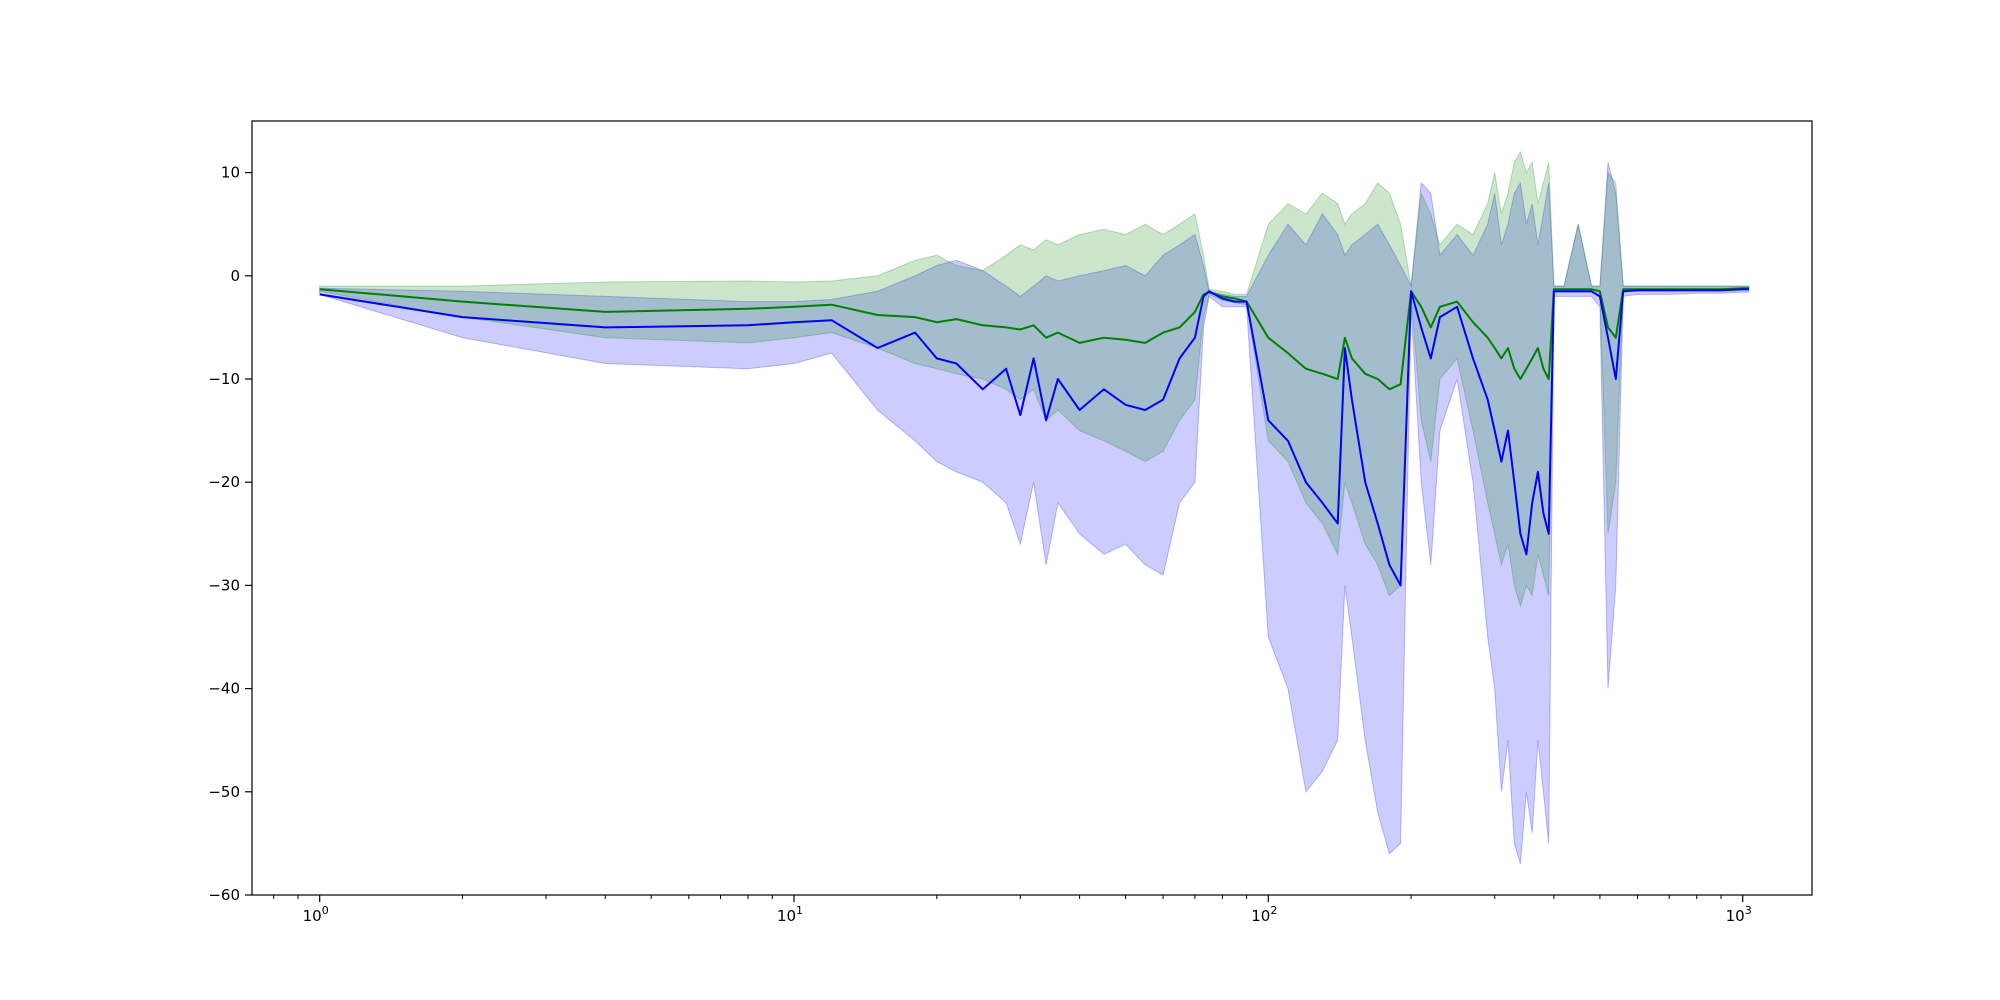 Image resolution: width=2000 pixels, height=1000 pixels. I want to click on y-tick-label: 10, so click(230, 173).